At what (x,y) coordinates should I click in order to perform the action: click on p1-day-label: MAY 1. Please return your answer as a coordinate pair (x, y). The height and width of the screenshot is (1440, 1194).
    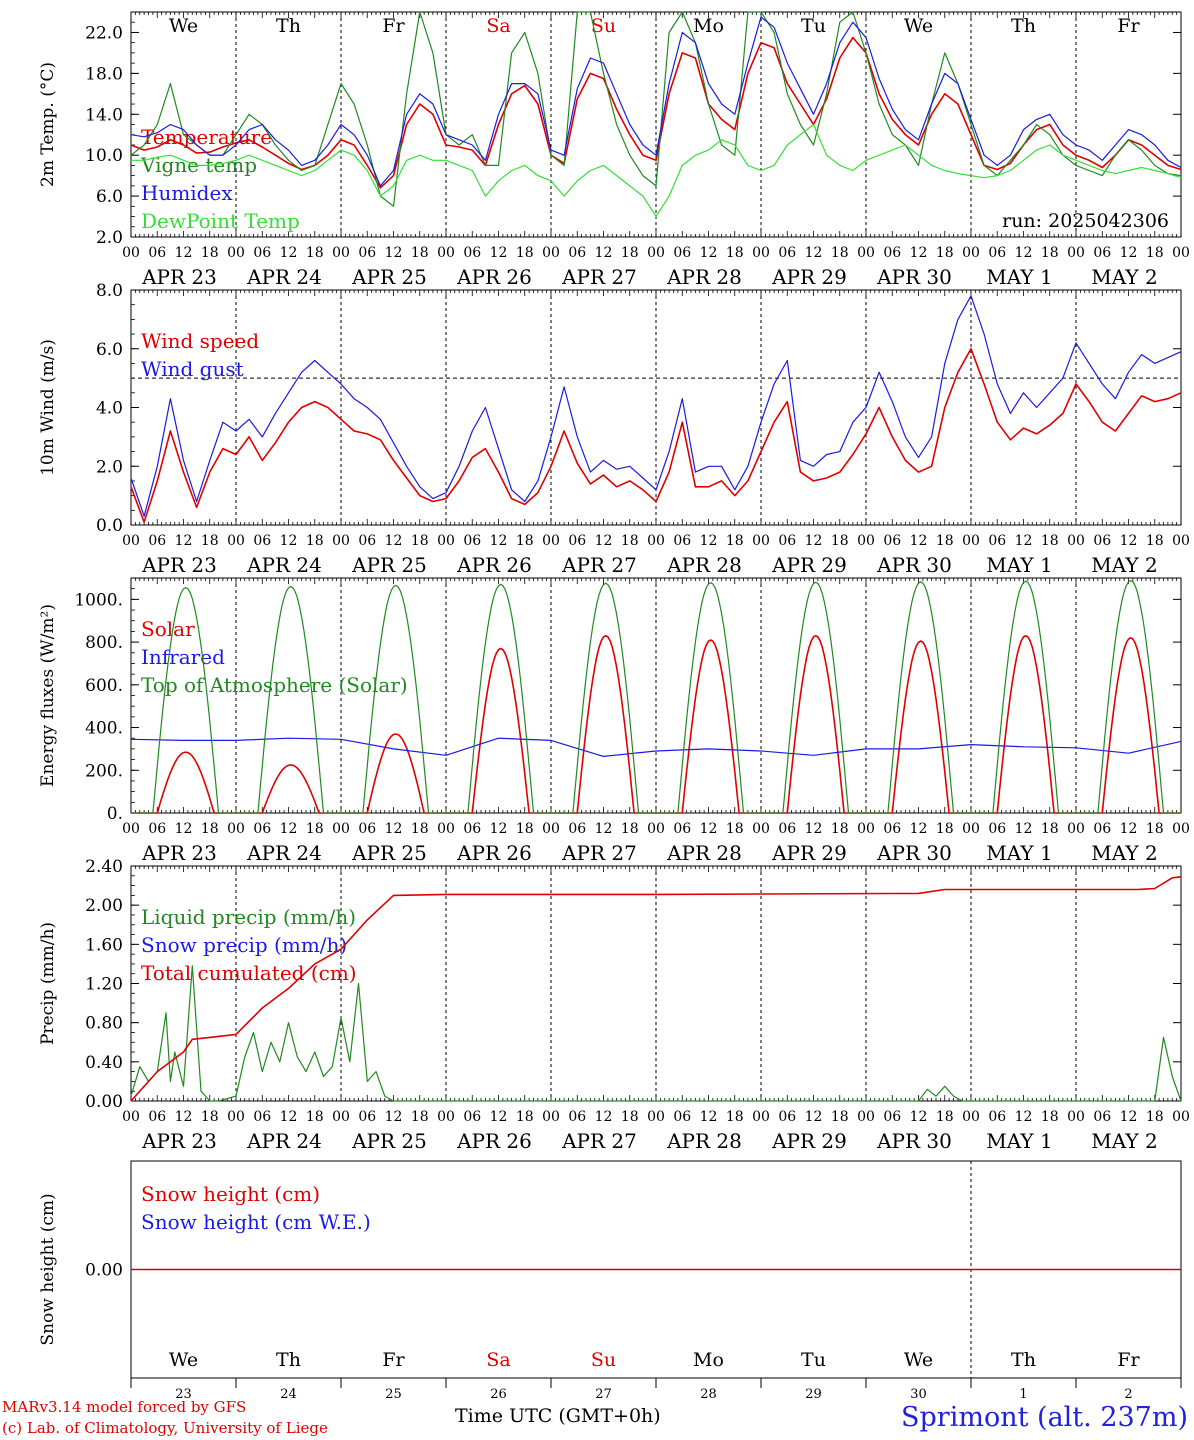
    Looking at the image, I should click on (1019, 565).